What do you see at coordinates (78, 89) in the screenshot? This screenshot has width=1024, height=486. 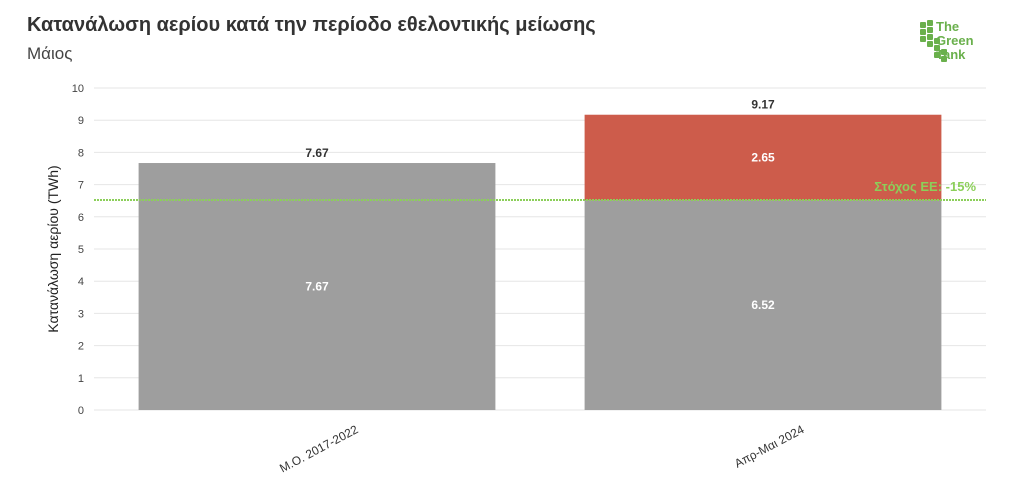 I see `y-tick-label-10: 10` at bounding box center [78, 89].